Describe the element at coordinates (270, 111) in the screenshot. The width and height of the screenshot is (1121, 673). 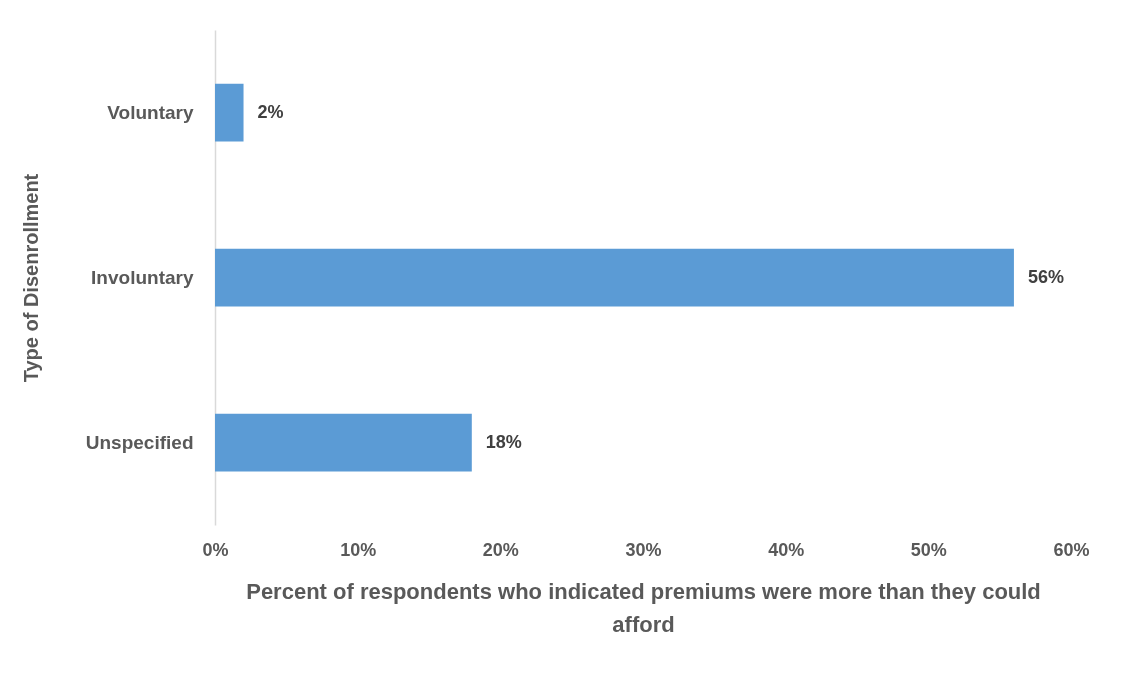
I see `data-label: 2%` at that location.